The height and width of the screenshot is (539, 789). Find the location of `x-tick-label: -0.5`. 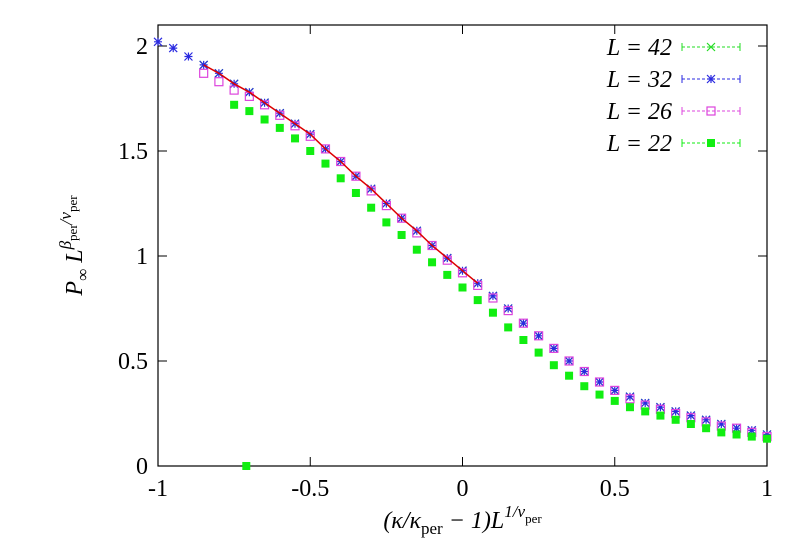

x-tick-label: -0.5 is located at coordinates (310, 489).